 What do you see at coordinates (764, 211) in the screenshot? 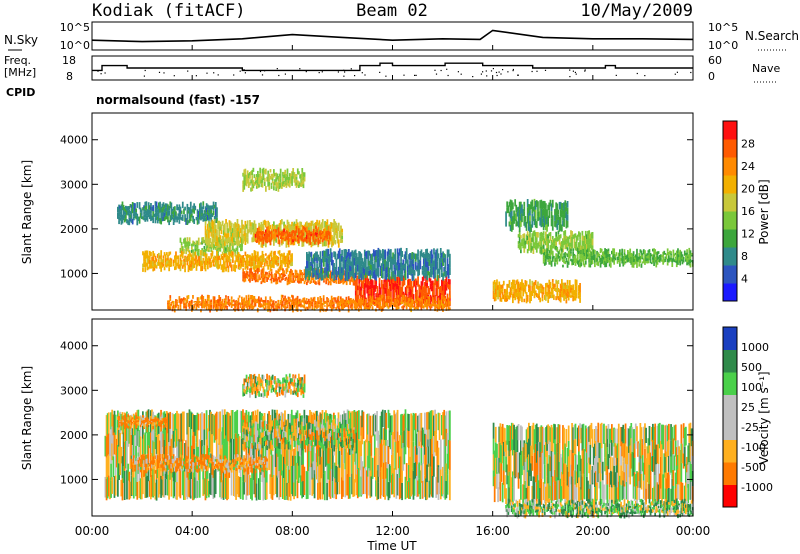
I see `power-colorbar-label: Power [dB]` at bounding box center [764, 211].